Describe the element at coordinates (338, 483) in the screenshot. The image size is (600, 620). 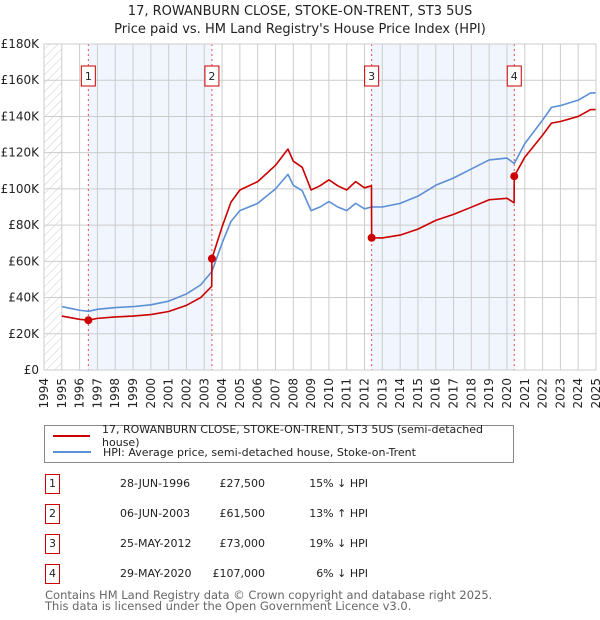
I see `hpi-diff: 15% ↓ HPI` at that location.